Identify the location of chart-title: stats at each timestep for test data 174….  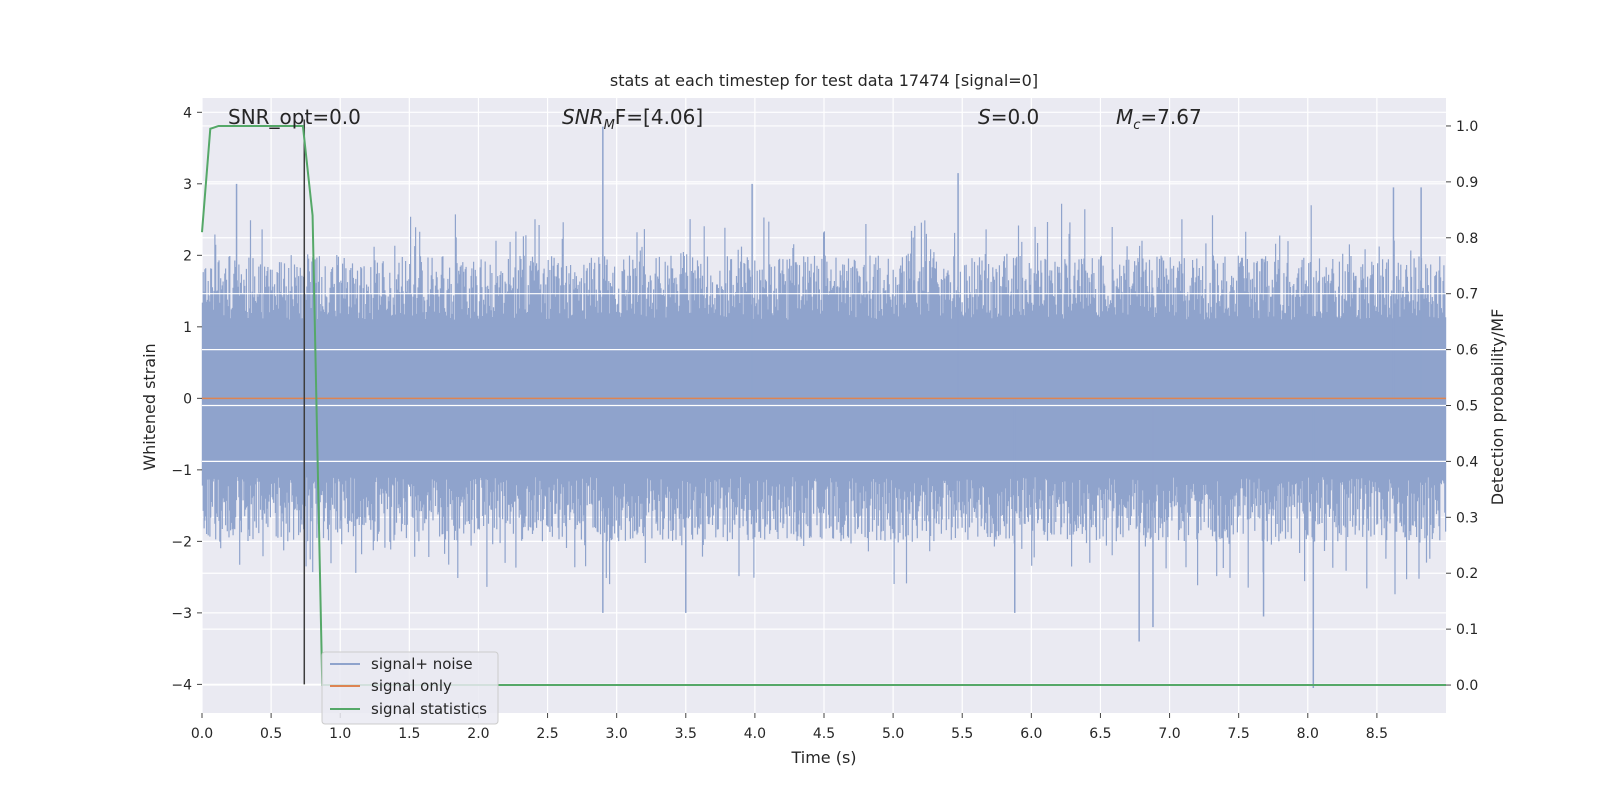
(824, 80).